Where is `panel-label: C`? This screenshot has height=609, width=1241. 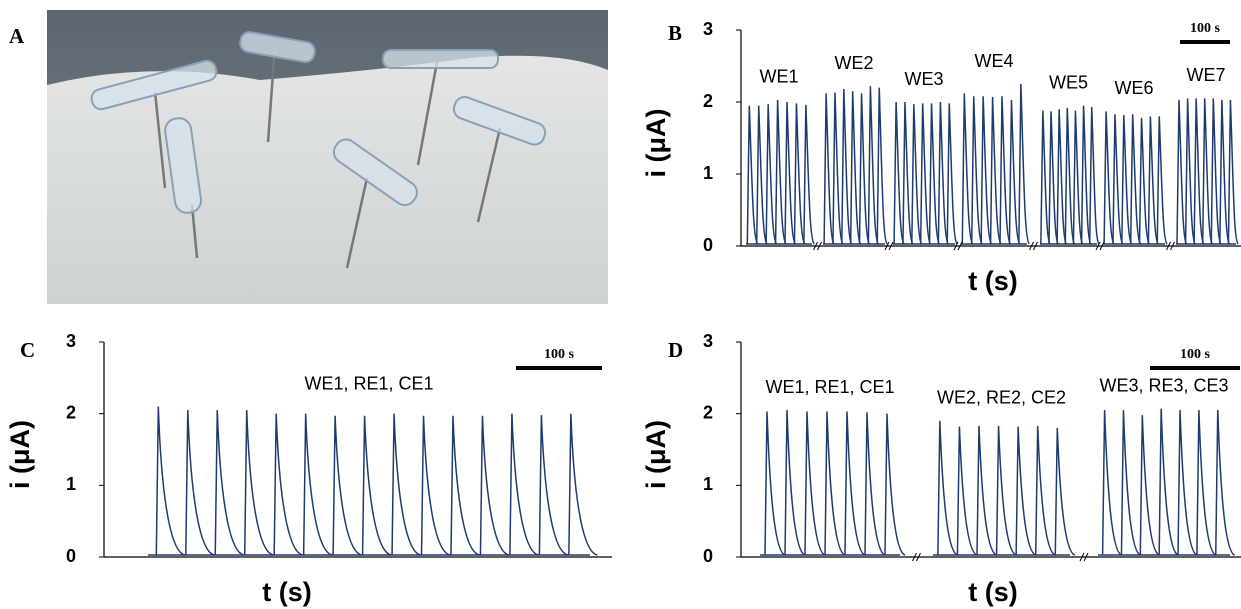
panel-label: C is located at coordinates (27, 350).